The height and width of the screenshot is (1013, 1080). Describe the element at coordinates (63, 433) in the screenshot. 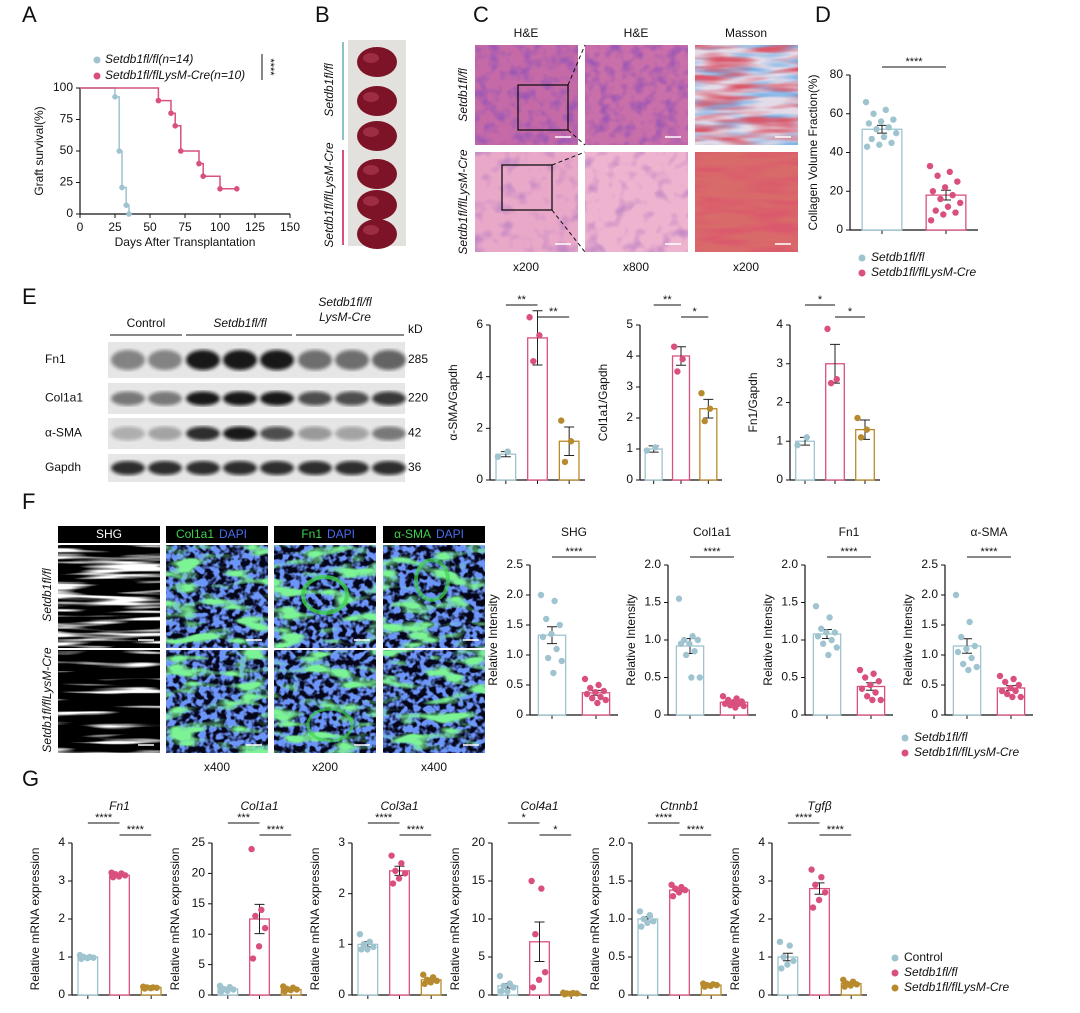

I see `protein-label: α-SMA` at that location.